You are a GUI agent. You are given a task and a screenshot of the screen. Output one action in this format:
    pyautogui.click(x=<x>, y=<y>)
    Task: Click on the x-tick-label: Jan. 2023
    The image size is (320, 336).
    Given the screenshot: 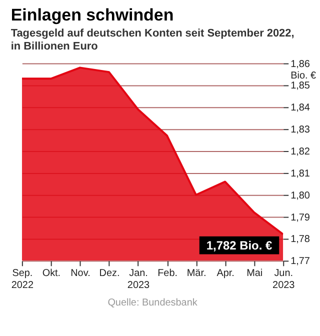 What is the action you would take?
    pyautogui.click(x=138, y=280)
    